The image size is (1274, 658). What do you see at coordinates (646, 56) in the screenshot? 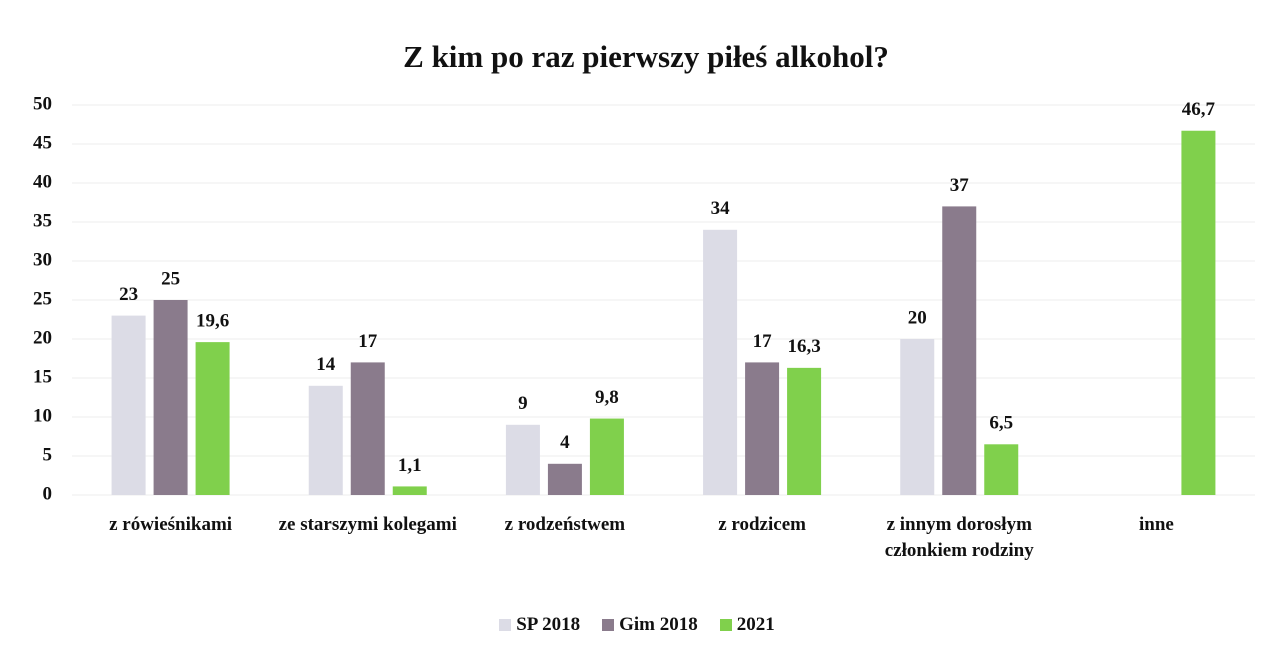
I see `chart-title: Z kim po raz pierwszy piłeś alkohol?` at bounding box center [646, 56].